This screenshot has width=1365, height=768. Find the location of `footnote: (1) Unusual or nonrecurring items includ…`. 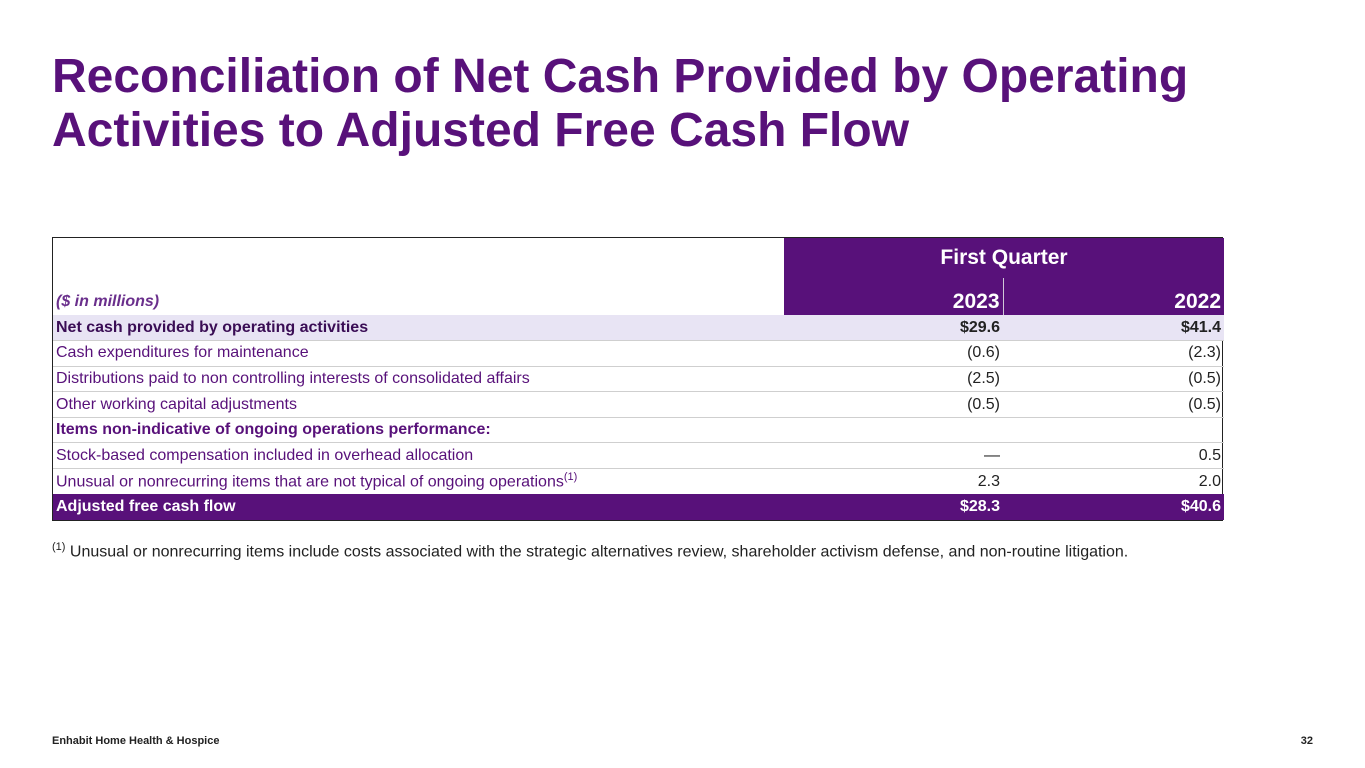

footnote: (1) Unusual or nonrecurring items includ… is located at coordinates (590, 551).